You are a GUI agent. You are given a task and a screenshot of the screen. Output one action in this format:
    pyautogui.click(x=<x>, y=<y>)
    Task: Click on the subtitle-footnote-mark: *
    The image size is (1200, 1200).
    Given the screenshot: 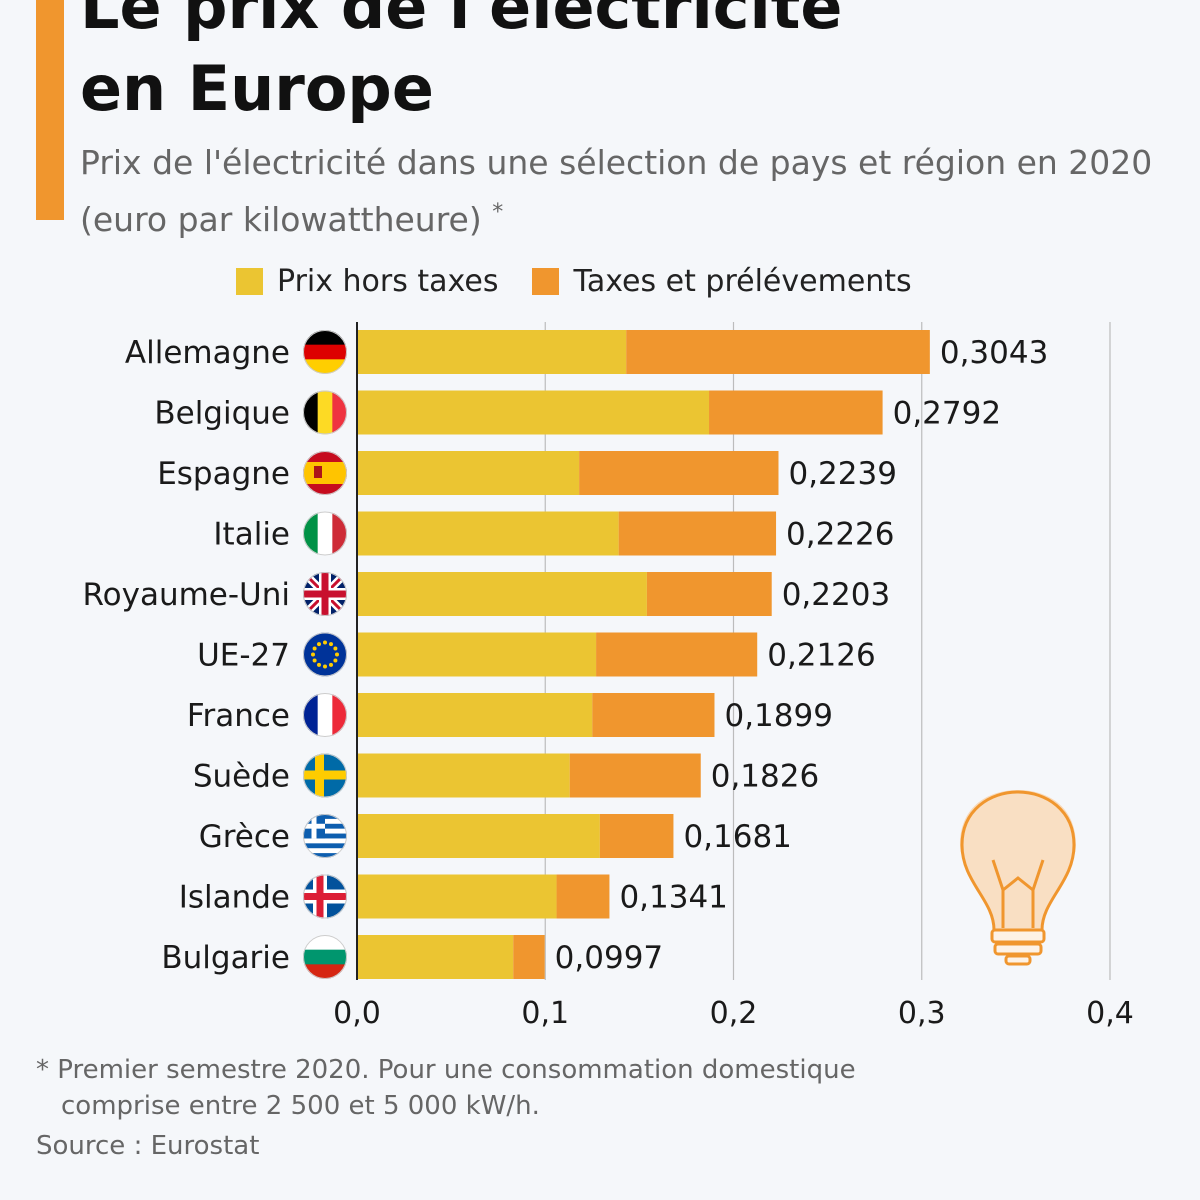 What is the action you would take?
    pyautogui.click(x=498, y=212)
    